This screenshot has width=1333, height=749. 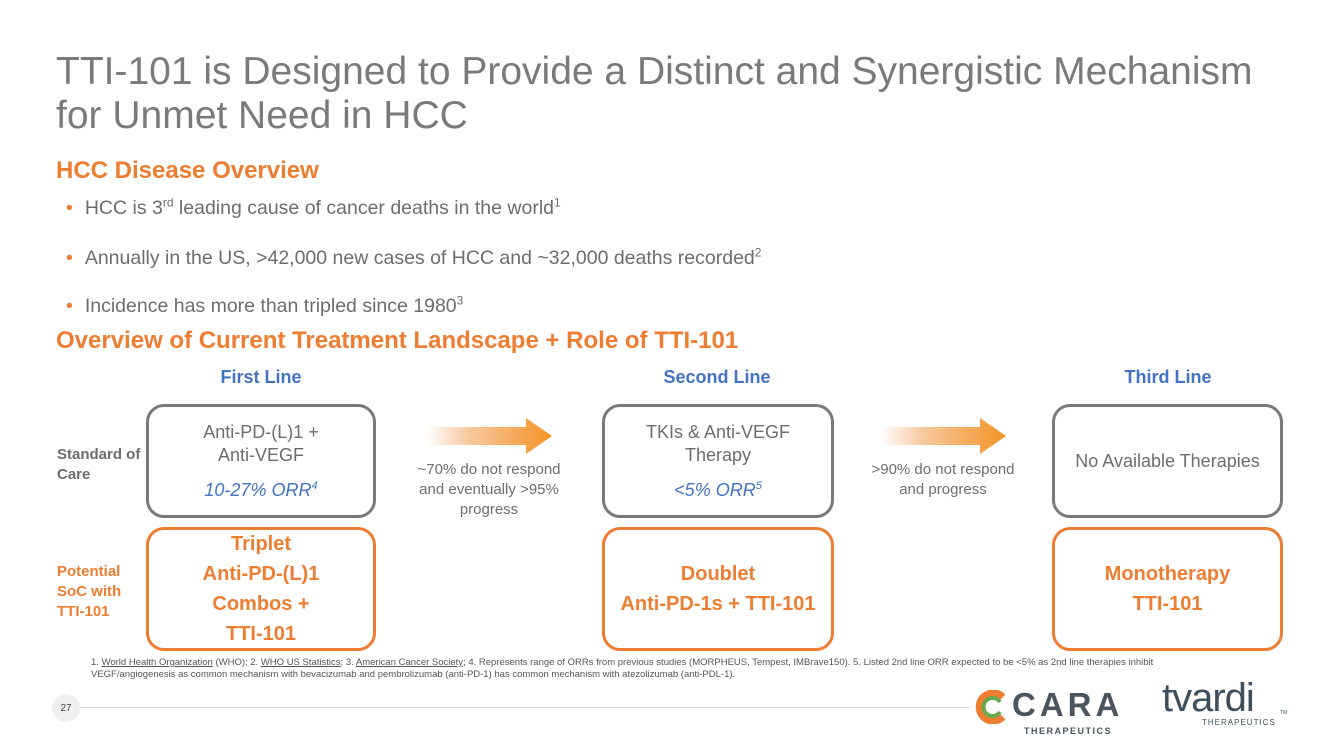 What do you see at coordinates (718, 461) in the screenshot?
I see `soc-box-second-line: TKIs & Anti-VEGF Therapy <5% ORR5` at bounding box center [718, 461].